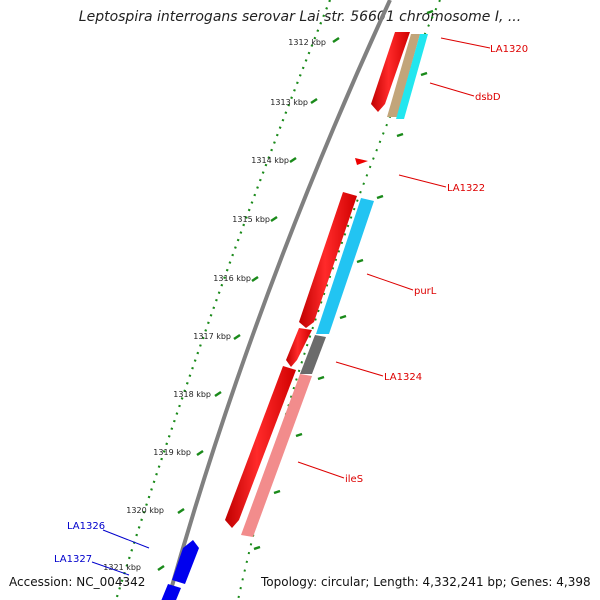 This screenshot has width=600, height=600. What do you see at coordinates (466, 188) in the screenshot?
I see `gene-label-la1322: LA1322` at bounding box center [466, 188].